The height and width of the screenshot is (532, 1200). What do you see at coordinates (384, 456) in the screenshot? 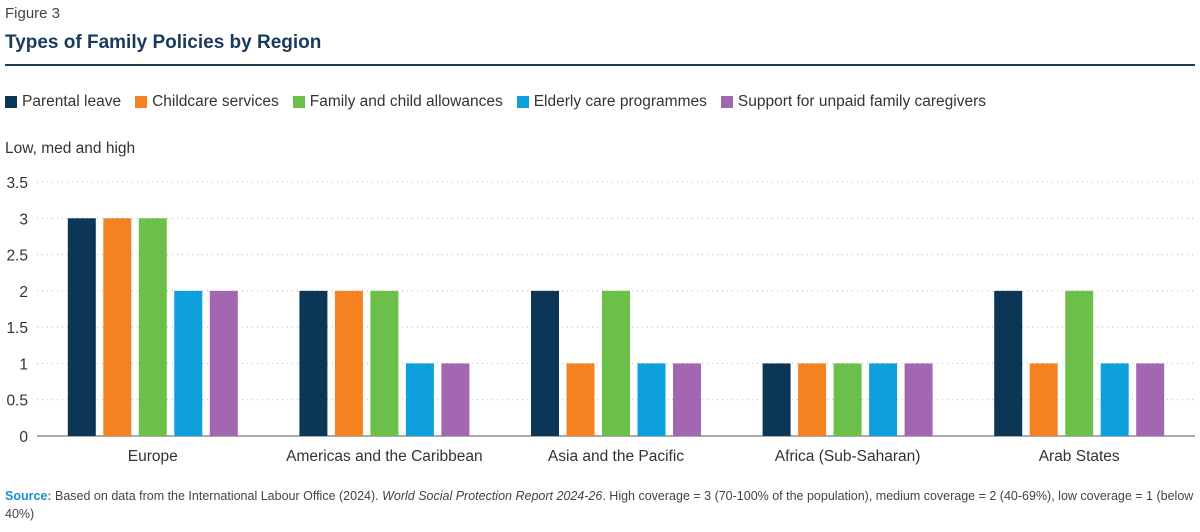
I see `x-tick-label: Americas and the Caribbean` at bounding box center [384, 456].